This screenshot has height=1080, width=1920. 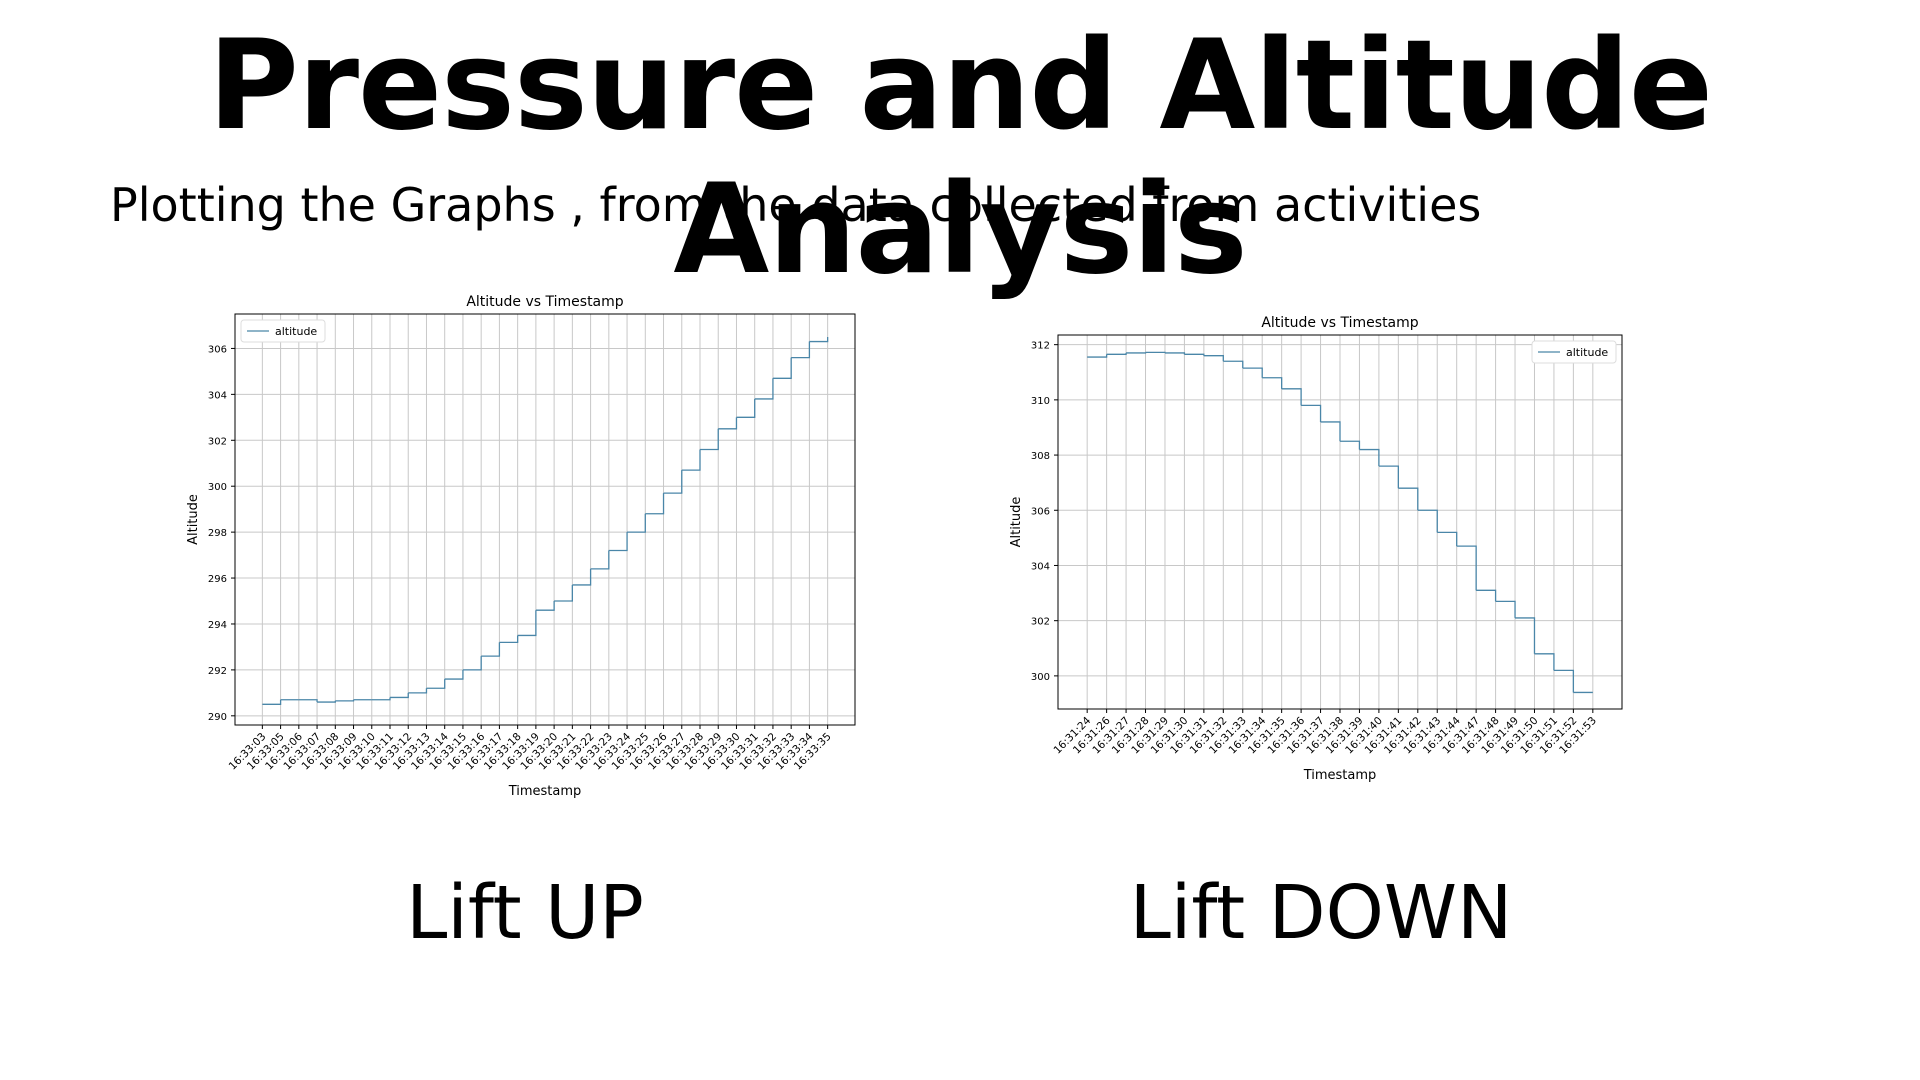 I want to click on y-tick-label: 292, so click(x=217, y=671).